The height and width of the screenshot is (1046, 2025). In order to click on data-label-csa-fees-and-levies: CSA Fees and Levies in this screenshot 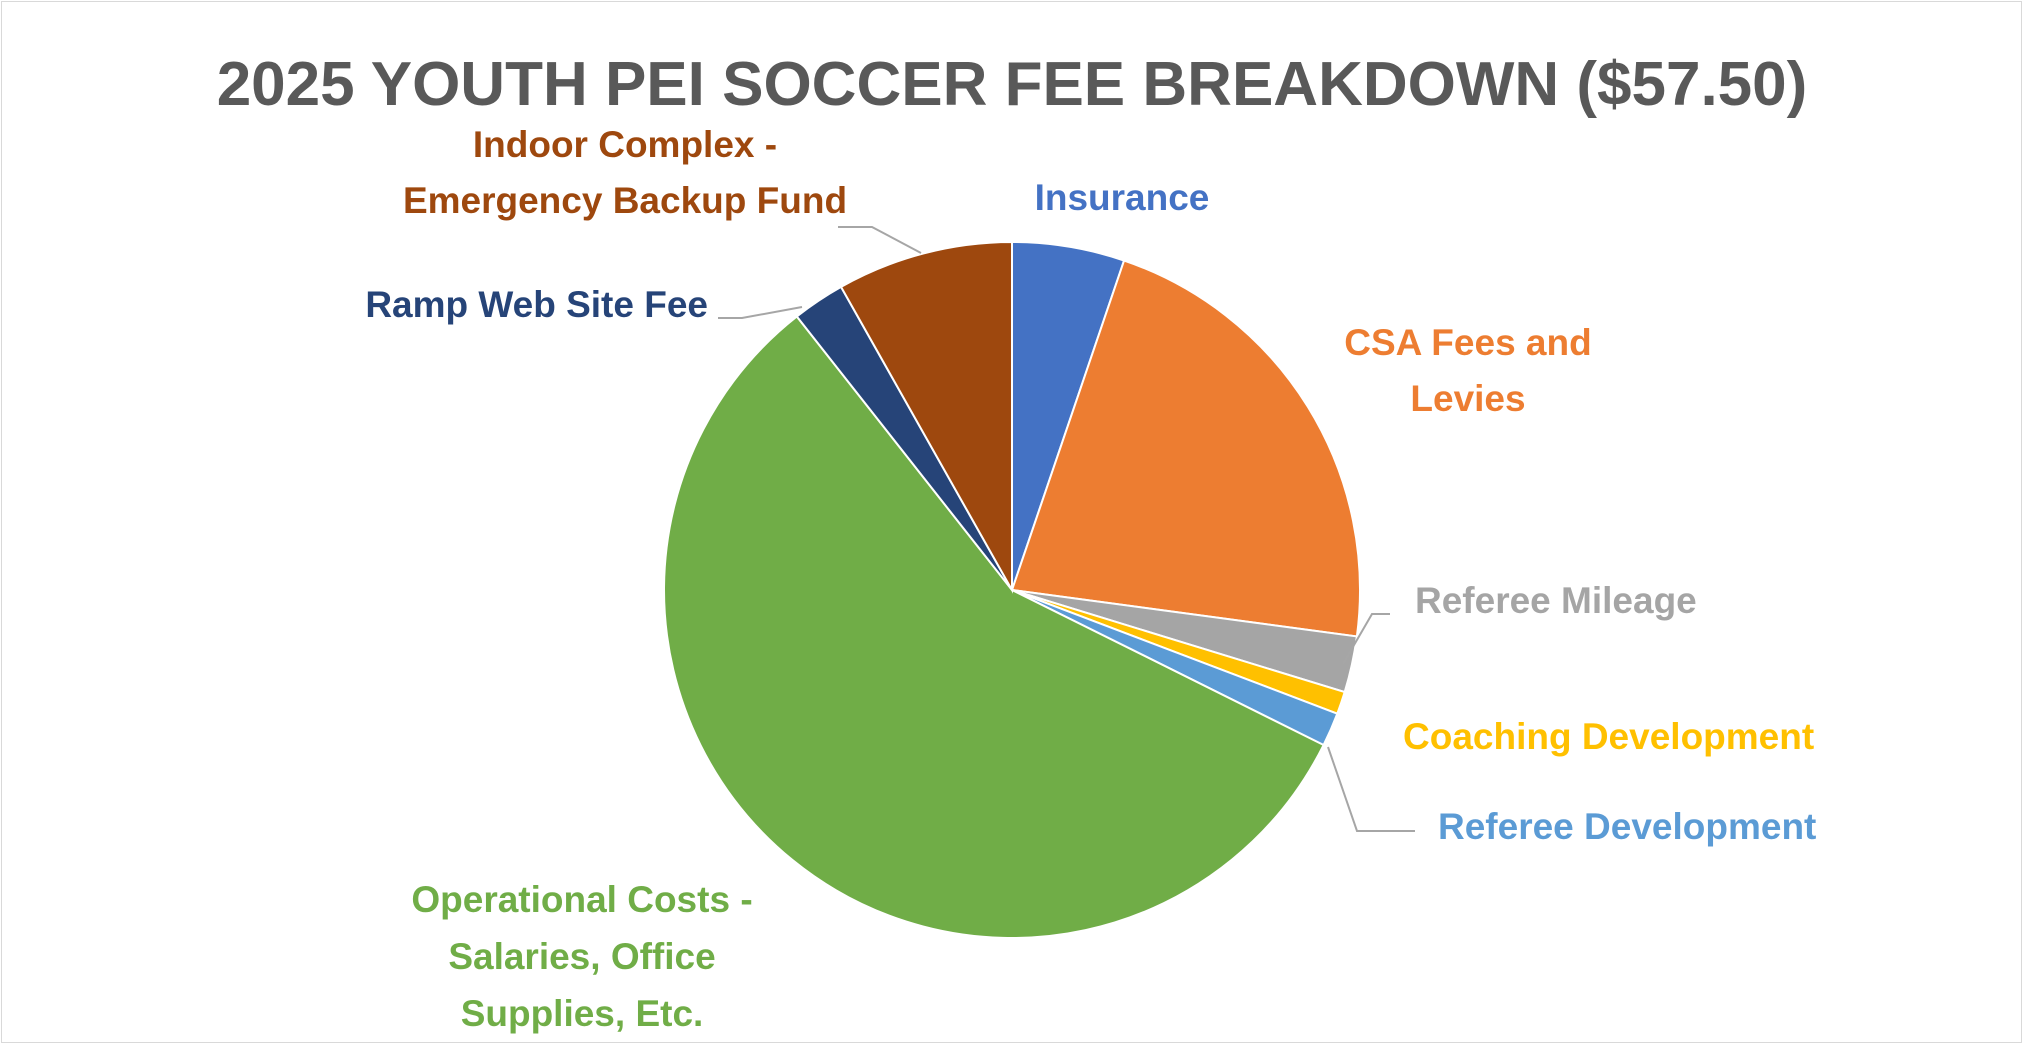, I will do `click(1467, 370)`.